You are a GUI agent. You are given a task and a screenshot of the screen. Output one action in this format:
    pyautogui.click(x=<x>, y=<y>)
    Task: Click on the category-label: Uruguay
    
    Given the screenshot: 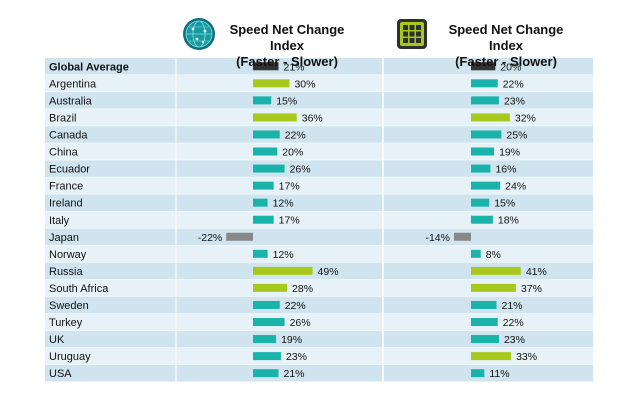 What is the action you would take?
    pyautogui.click(x=70, y=357)
    